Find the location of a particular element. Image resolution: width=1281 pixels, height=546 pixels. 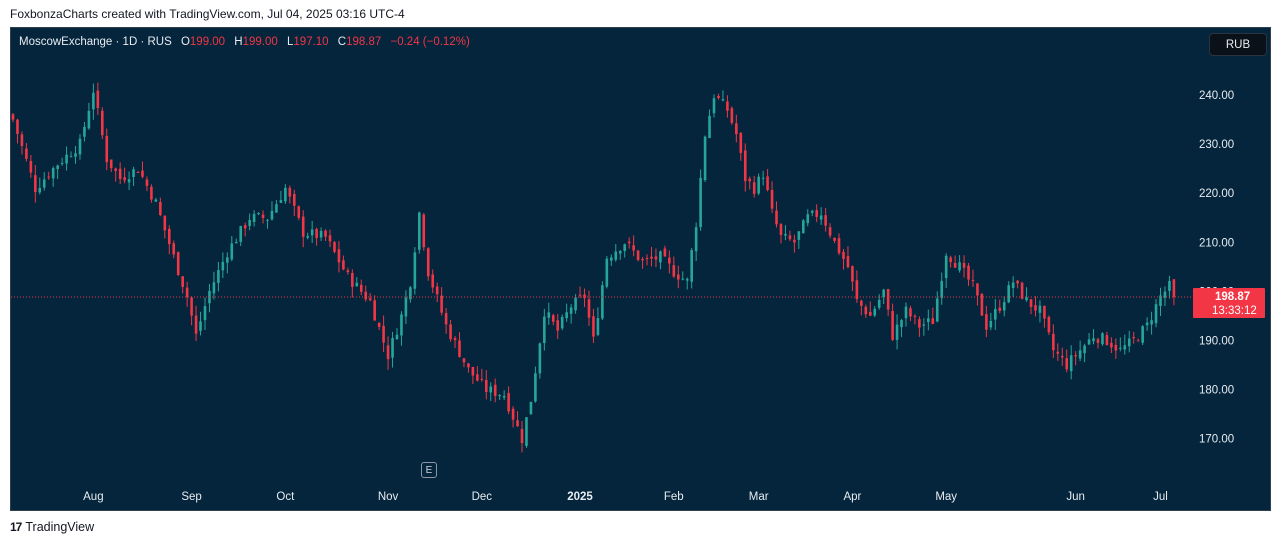

time-axis-label: Oct is located at coordinates (285, 497).